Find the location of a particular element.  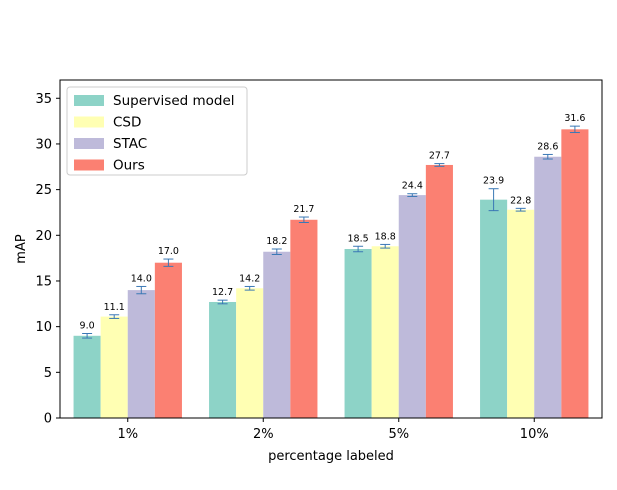

y-tick-label: 15 is located at coordinates (43, 281).